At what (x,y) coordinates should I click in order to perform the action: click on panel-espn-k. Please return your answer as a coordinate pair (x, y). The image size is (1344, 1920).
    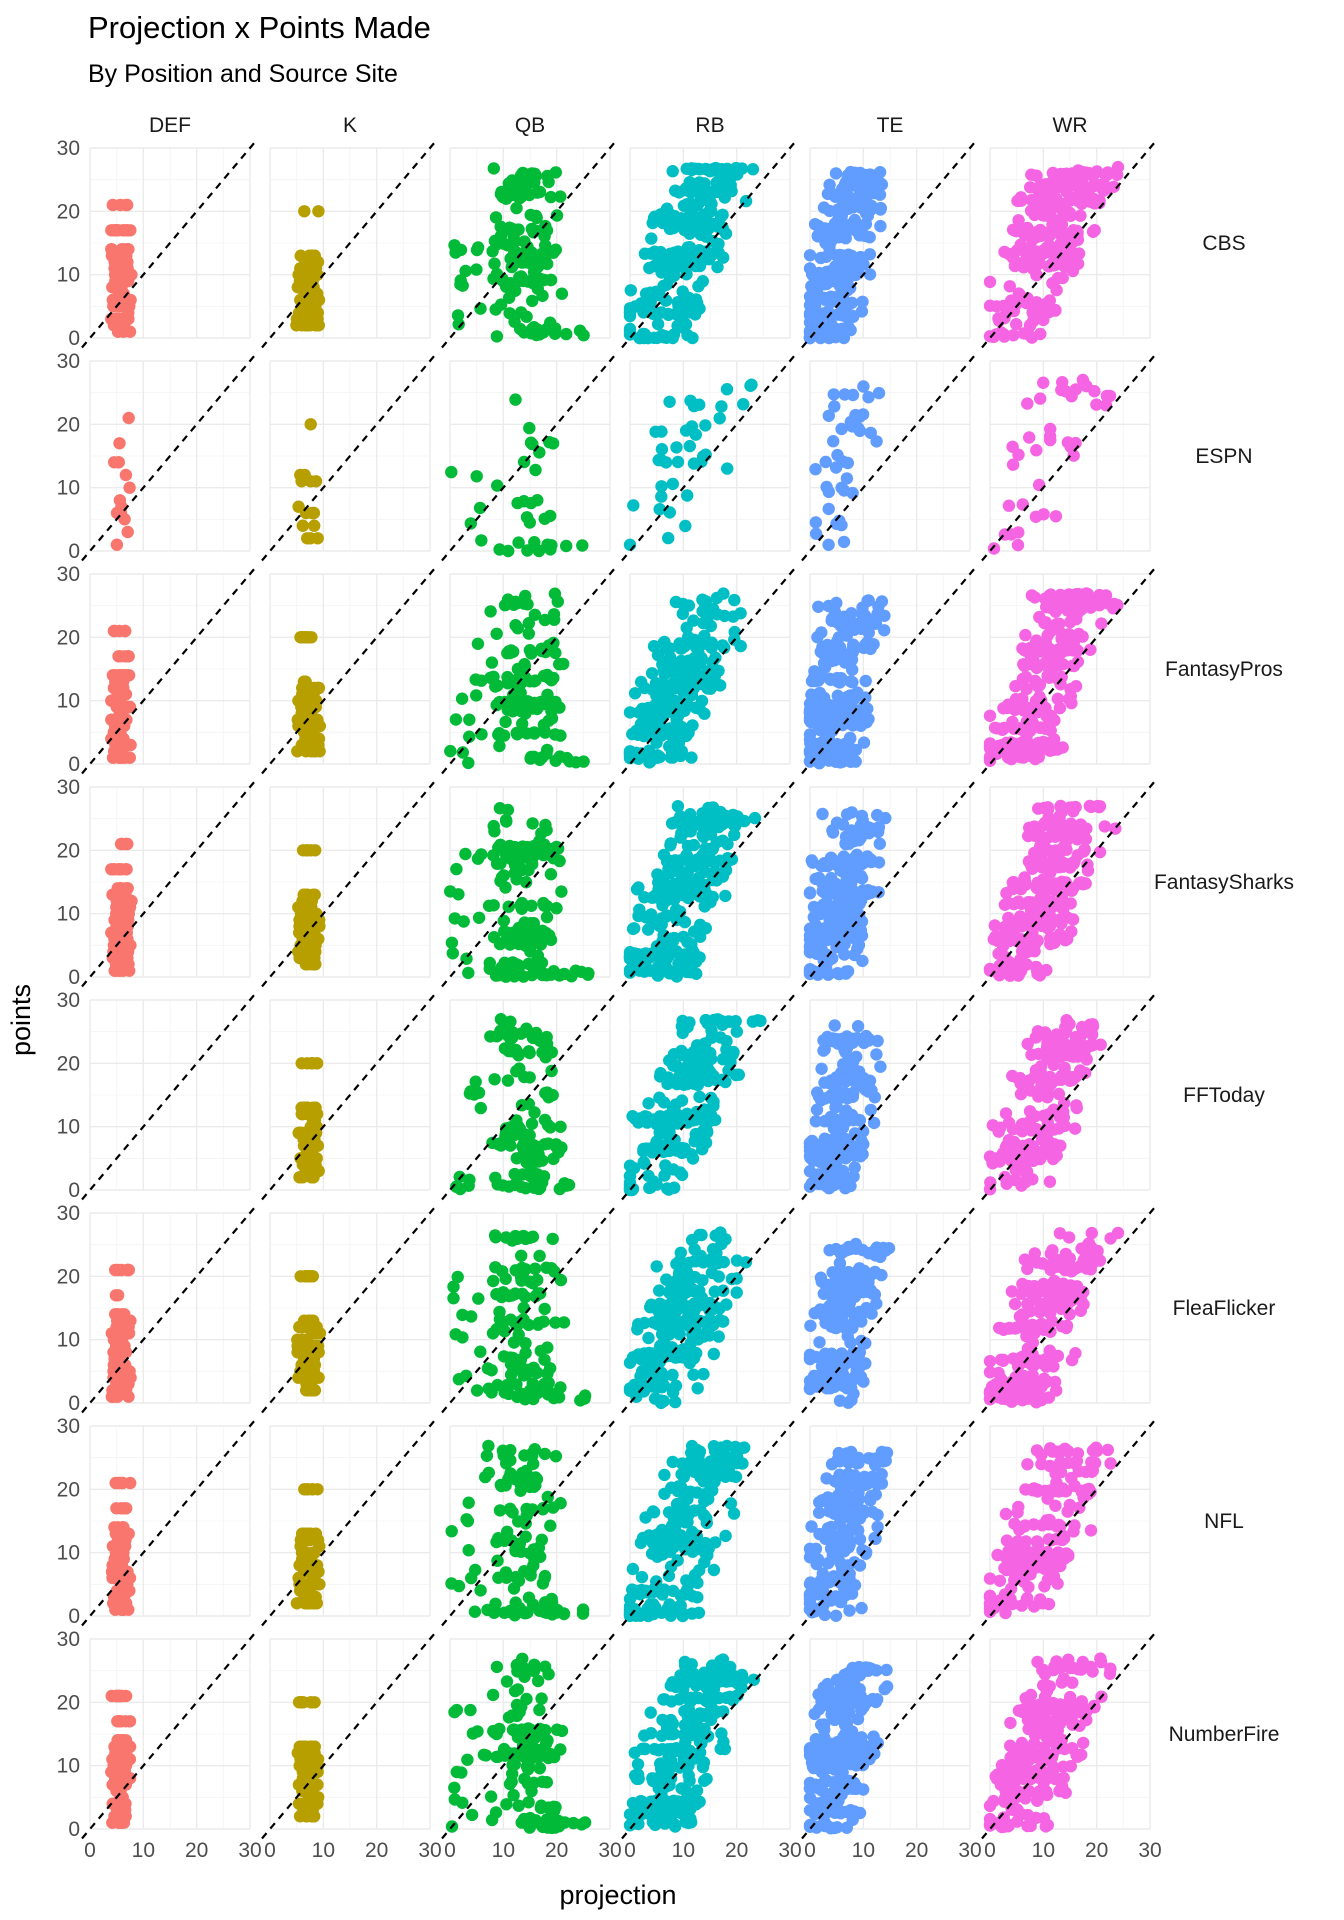
    Looking at the image, I should click on (349, 457).